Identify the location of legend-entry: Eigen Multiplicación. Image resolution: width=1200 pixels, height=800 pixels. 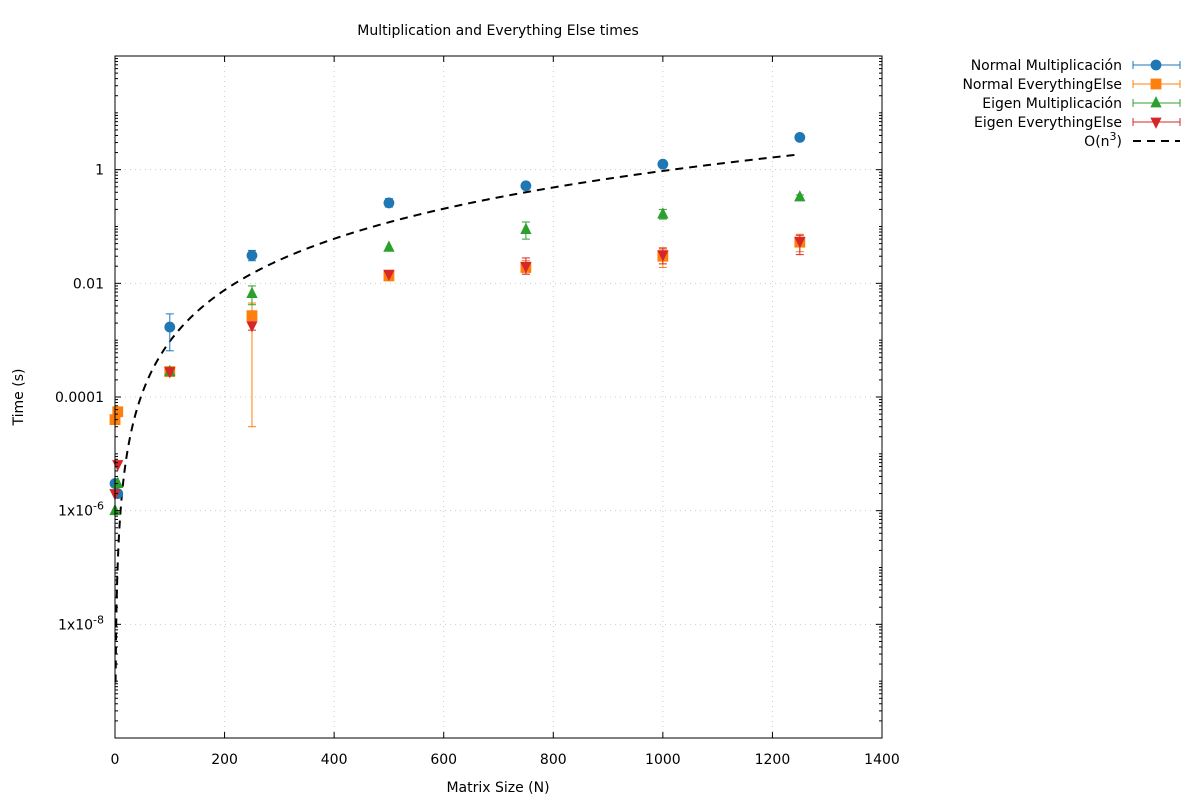
(1081, 104).